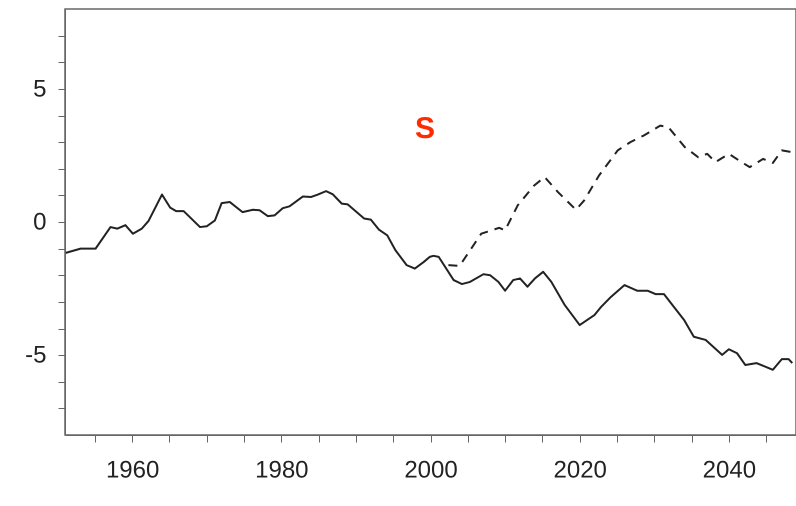 This screenshot has width=796, height=506. I want to click on x-tick-label: 2020, so click(580, 470).